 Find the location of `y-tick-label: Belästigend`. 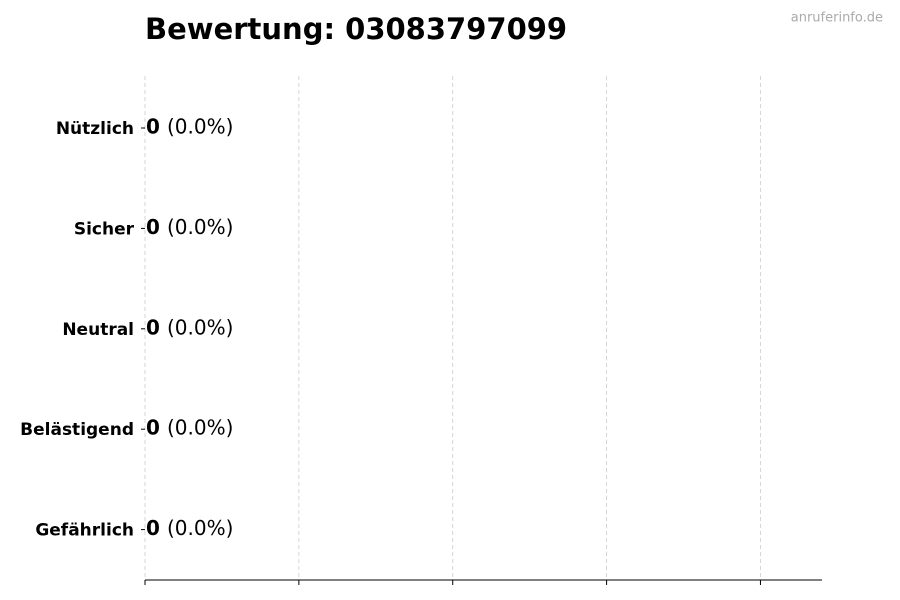

y-tick-label: Belästigend is located at coordinates (77, 430).